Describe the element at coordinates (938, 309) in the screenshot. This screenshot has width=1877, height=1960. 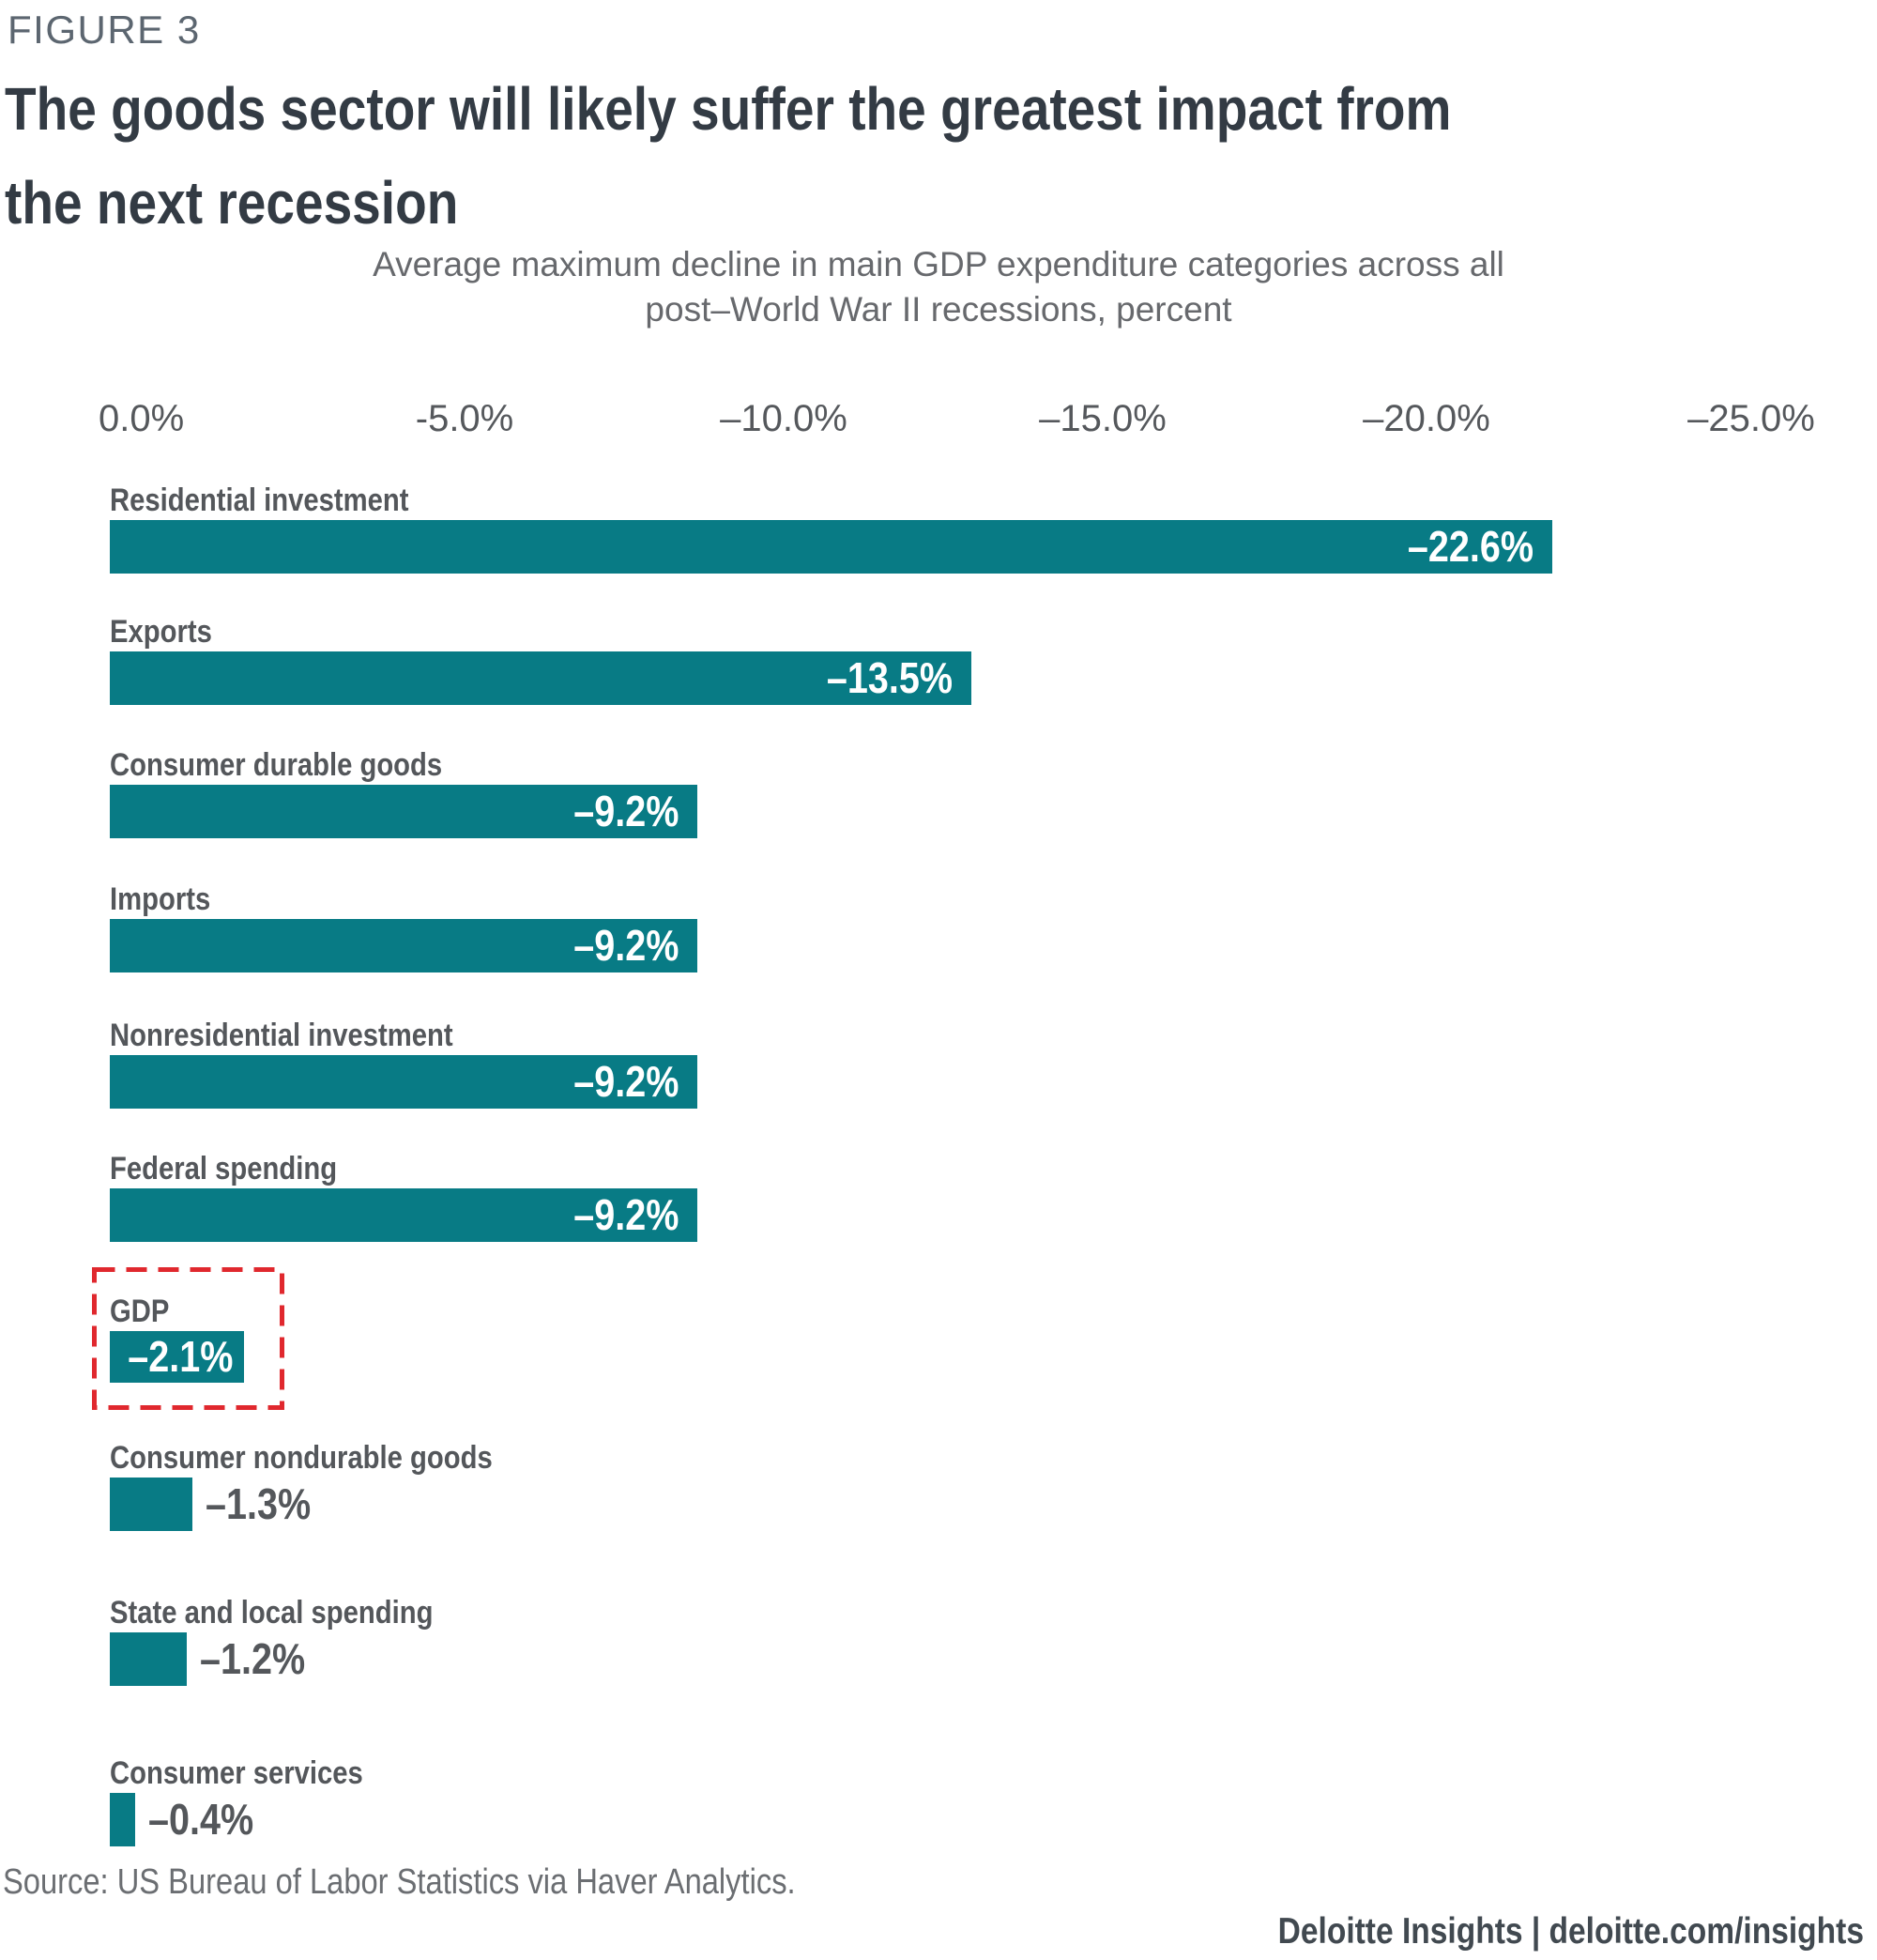
I see `chart-subtitle-line2: post–World War II recessions, percent` at that location.